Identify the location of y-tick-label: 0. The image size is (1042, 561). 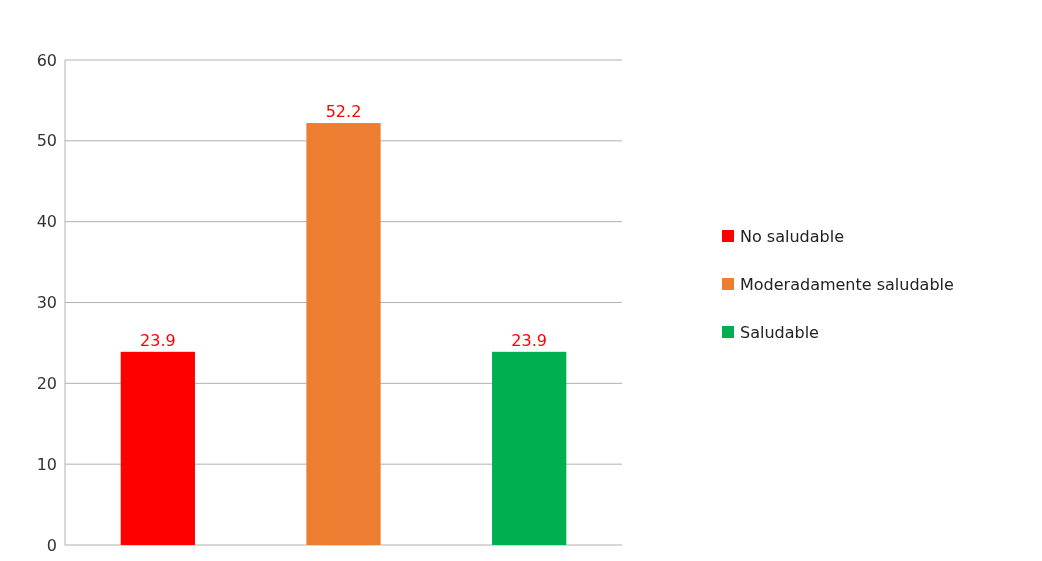
(51, 545).